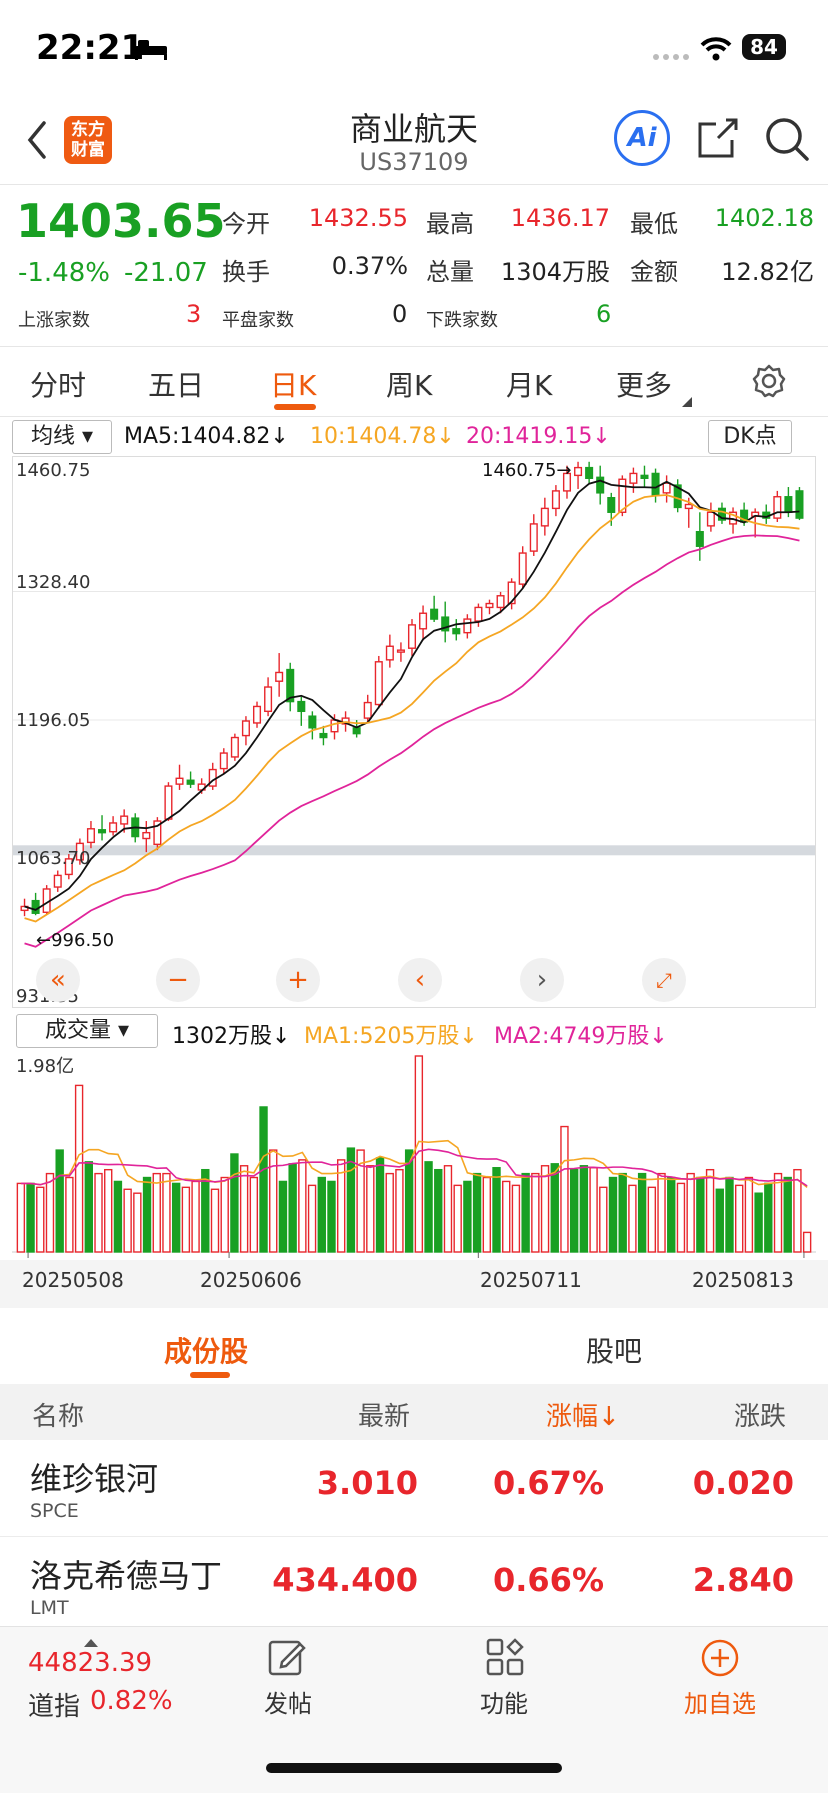 The image size is (828, 1793). What do you see at coordinates (542, 980) in the screenshot?
I see `move-right-icon: ›` at bounding box center [542, 980].